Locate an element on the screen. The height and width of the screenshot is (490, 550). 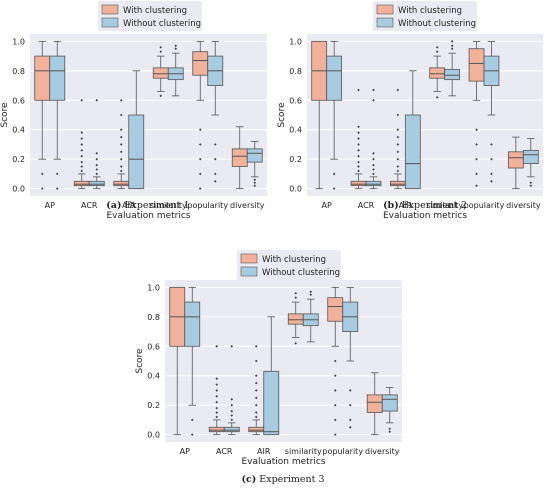
caption-text: Experiment 1 is located at coordinates (155, 205).